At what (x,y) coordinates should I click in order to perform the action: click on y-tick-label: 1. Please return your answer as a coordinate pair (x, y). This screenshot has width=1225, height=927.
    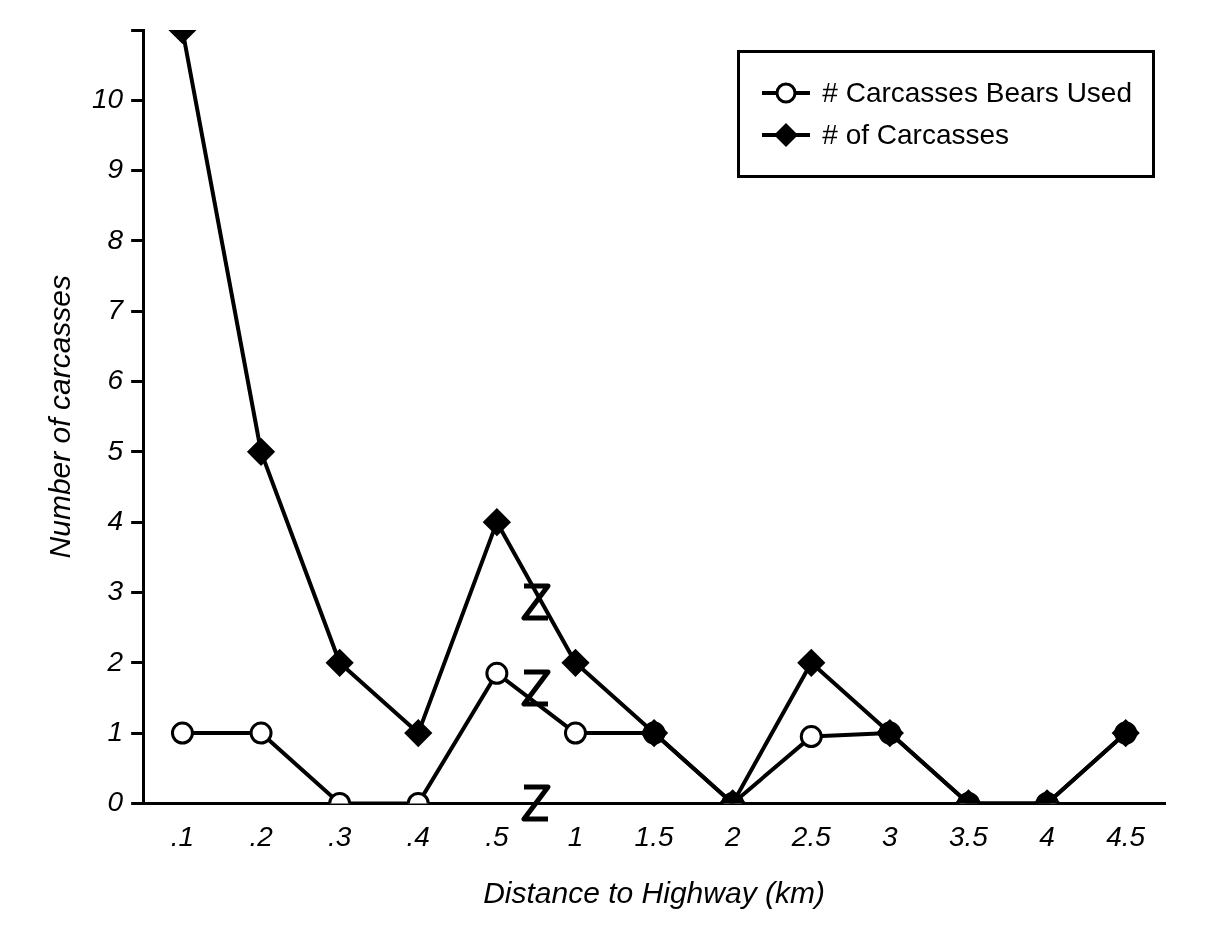
    Looking at the image, I should click on (115, 731).